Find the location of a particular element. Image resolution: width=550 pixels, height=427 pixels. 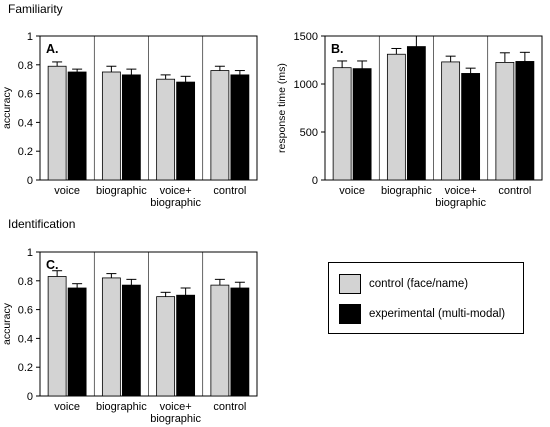

y-axis-label-b: response time (ms) is located at coordinates (282, 108).